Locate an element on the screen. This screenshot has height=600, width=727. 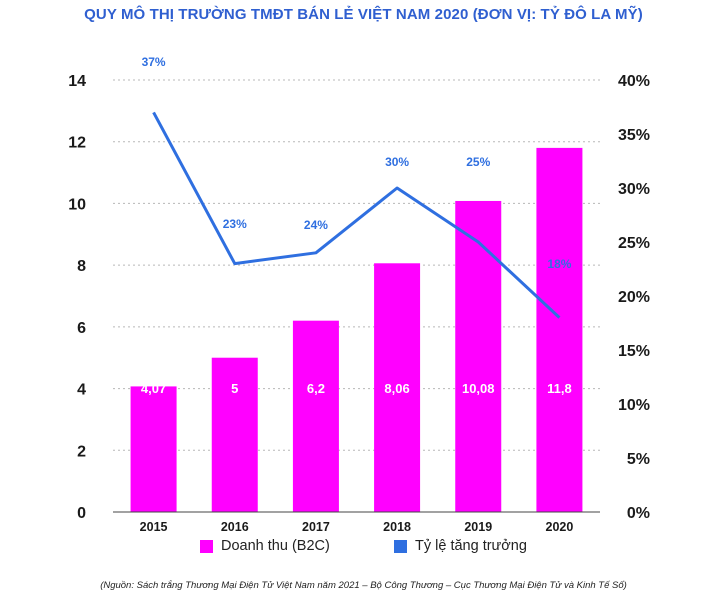
x-tick-2015: 2015 is located at coordinates (154, 527).